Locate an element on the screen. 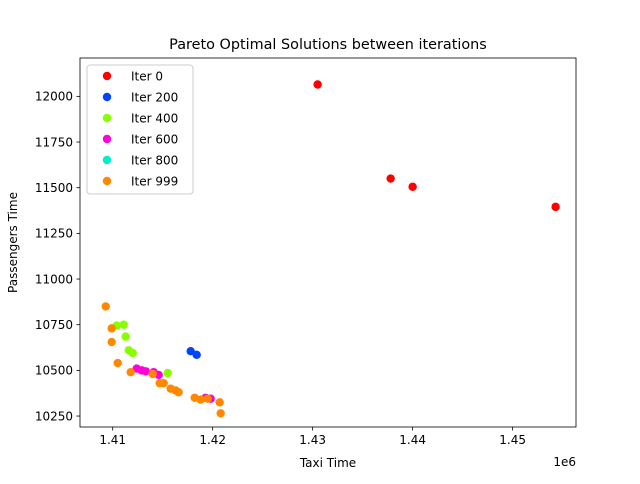  x-tick-label: 1.44 is located at coordinates (412, 440).